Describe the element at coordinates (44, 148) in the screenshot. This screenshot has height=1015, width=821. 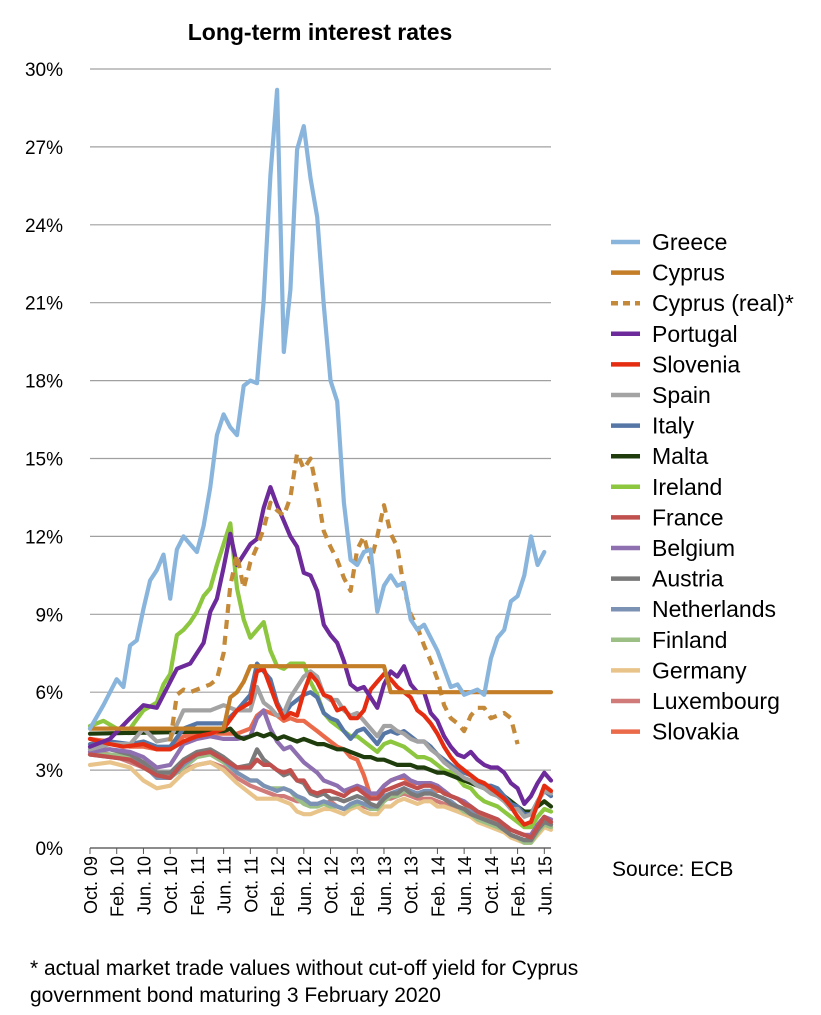
I see `y-tick-label: 27%` at that location.